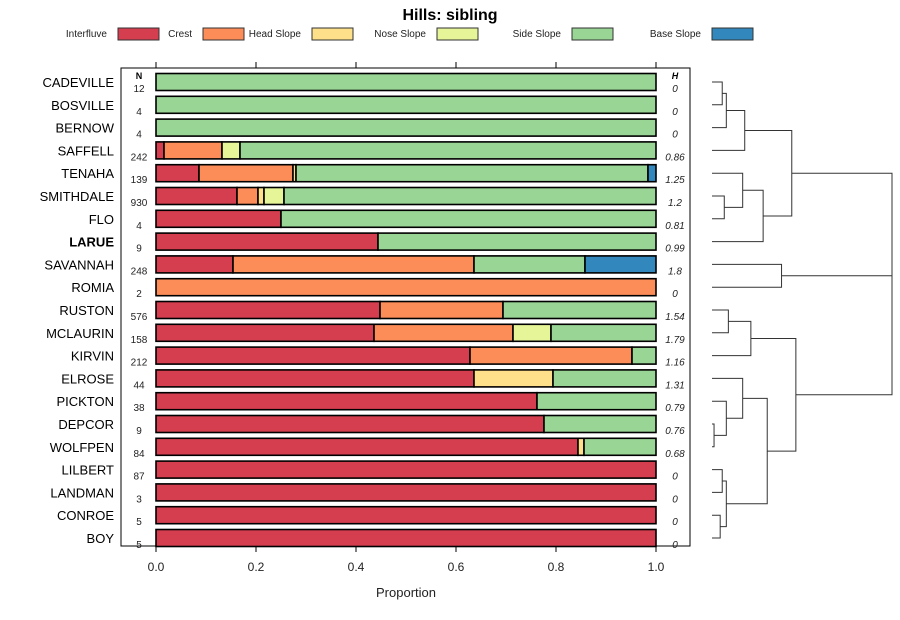 Image resolution: width=900 pixels, height=620 pixels. Describe the element at coordinates (675, 454) in the screenshot. I see `h-value: 0.68` at that location.